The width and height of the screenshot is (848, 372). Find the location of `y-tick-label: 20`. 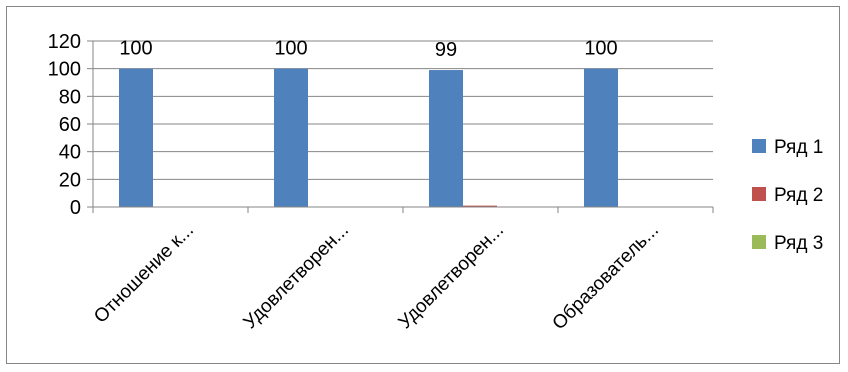

y-tick-label: 20 is located at coordinates (70, 180).